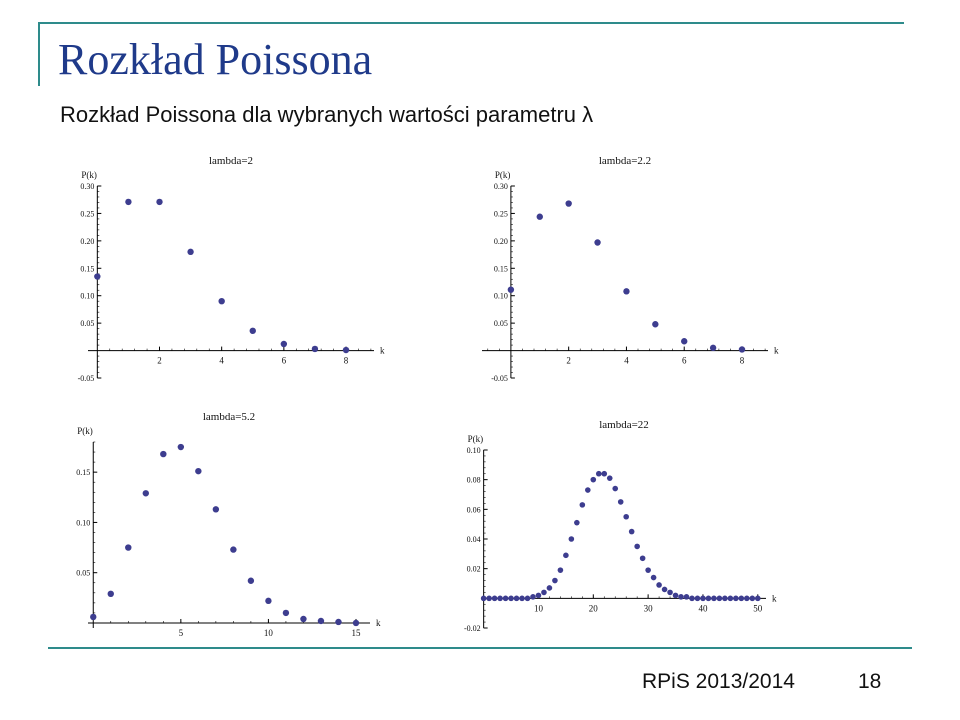 This screenshot has height=720, width=960. What do you see at coordinates (624, 425) in the screenshot?
I see `chart-title: lambda=22` at bounding box center [624, 425].